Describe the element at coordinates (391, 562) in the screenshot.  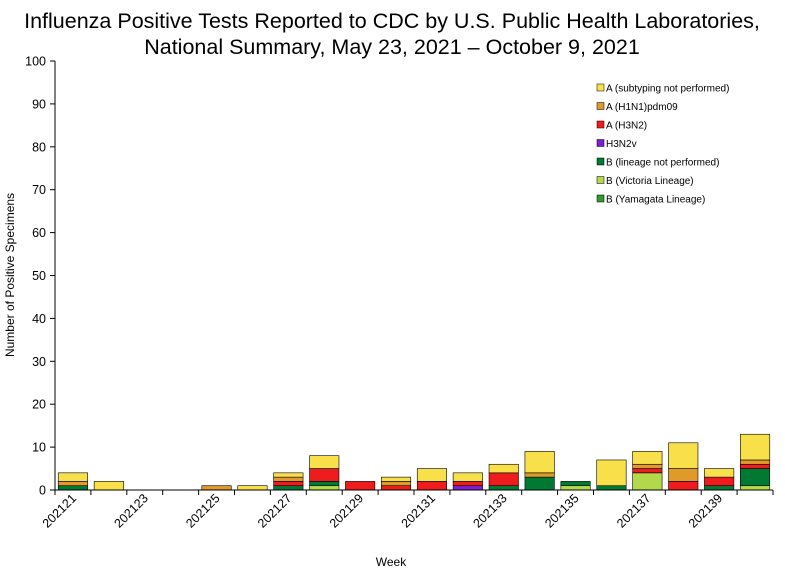
I see `x-axis-label: Week` at that location.